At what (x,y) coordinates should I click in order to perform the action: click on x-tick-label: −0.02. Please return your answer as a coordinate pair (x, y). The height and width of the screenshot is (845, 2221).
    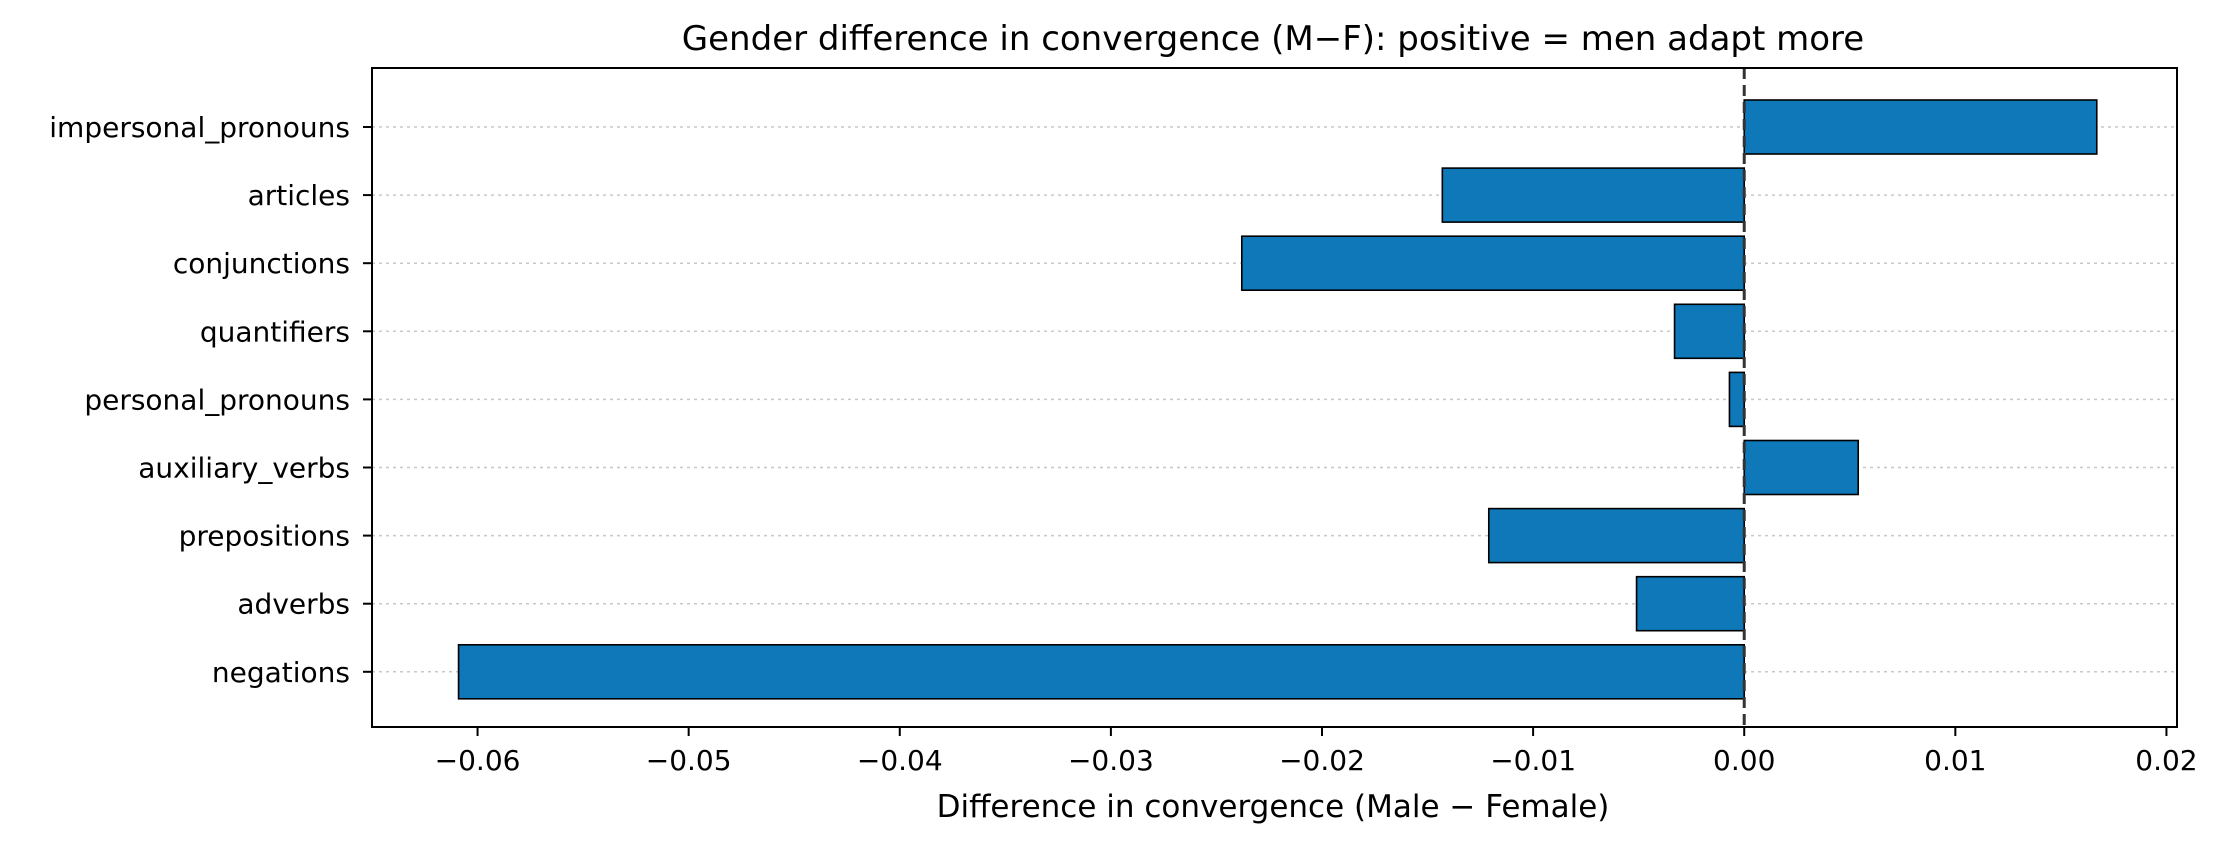
    Looking at the image, I should click on (1322, 760).